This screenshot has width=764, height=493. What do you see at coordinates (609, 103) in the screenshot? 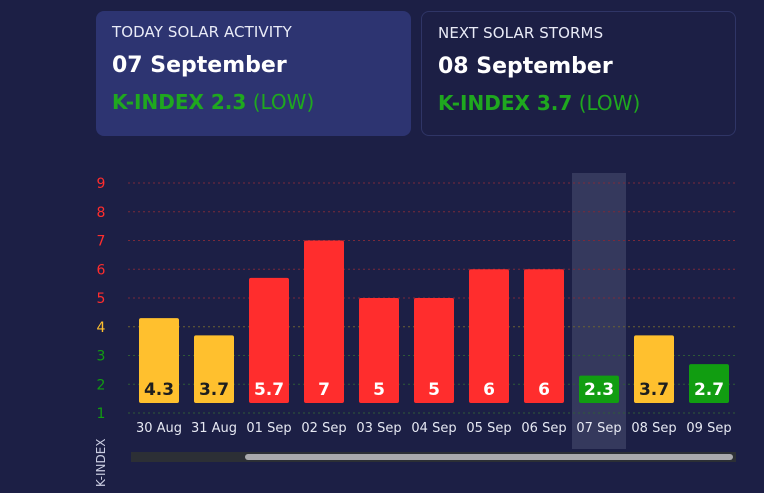
I see `next-kindex-level: (LOW)` at bounding box center [609, 103].